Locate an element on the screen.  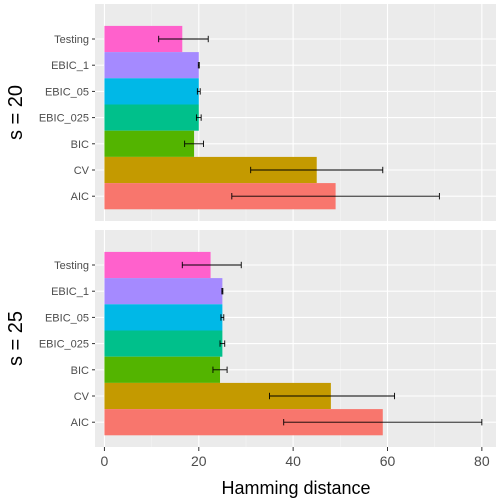
x-tick-label: 60 is located at coordinates (388, 461).